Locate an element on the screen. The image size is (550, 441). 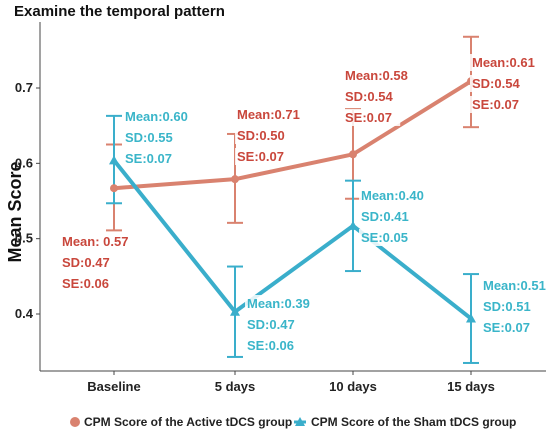
annotation-text: Mean:0.39 is located at coordinates (278, 303).